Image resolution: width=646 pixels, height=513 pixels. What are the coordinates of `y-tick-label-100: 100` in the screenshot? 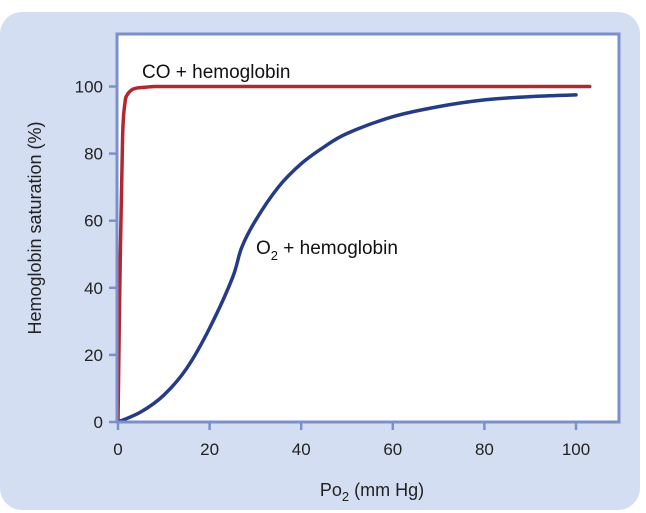 It's located at (89, 87).